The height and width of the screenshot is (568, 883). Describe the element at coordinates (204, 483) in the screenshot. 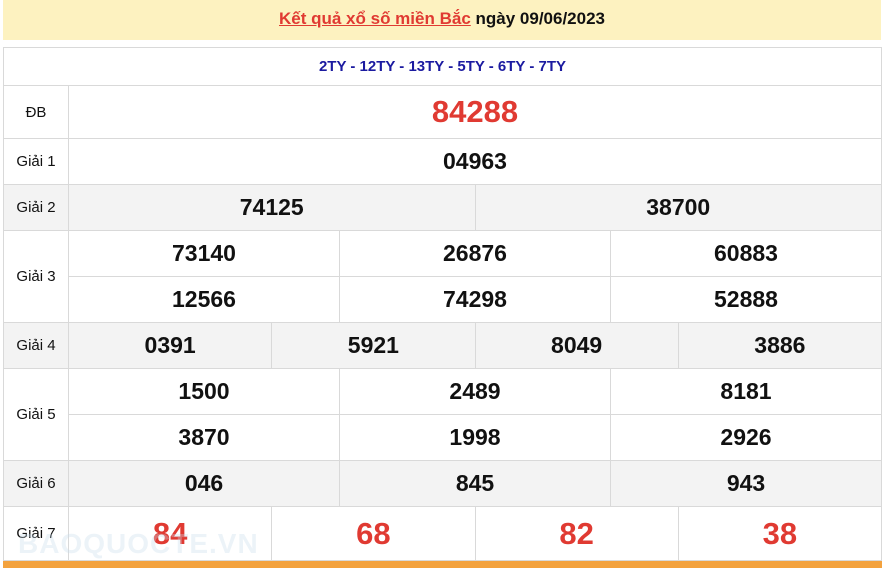

I see `prize-number: 046` at that location.